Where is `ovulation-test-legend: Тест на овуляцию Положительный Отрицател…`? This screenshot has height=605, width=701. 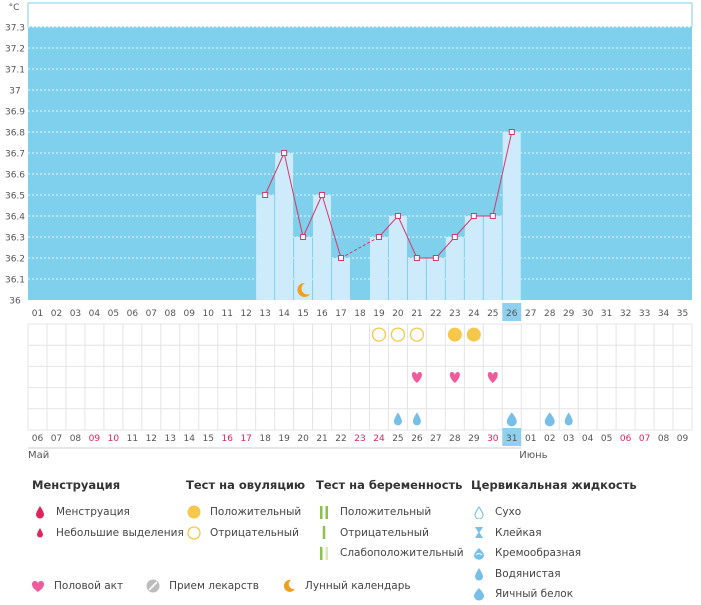
ovulation-test-legend: Тест на овуляцию Положительный Отрицател… is located at coordinates (245, 510).